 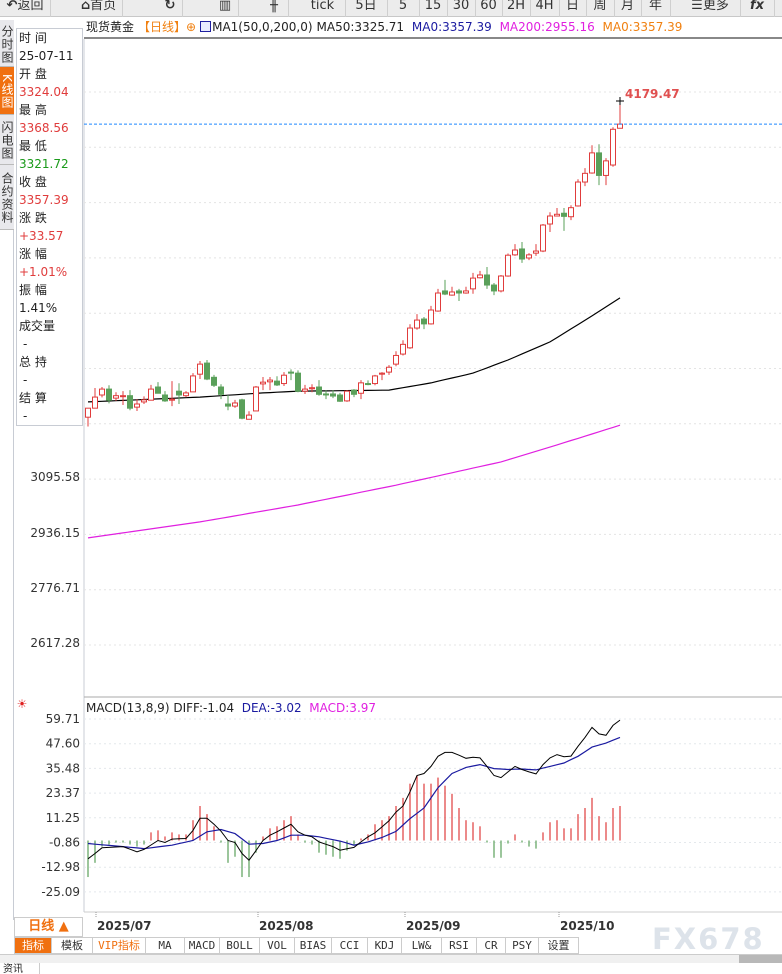 I want to click on indicator-tab-7: BIAS, so click(x=313, y=945).